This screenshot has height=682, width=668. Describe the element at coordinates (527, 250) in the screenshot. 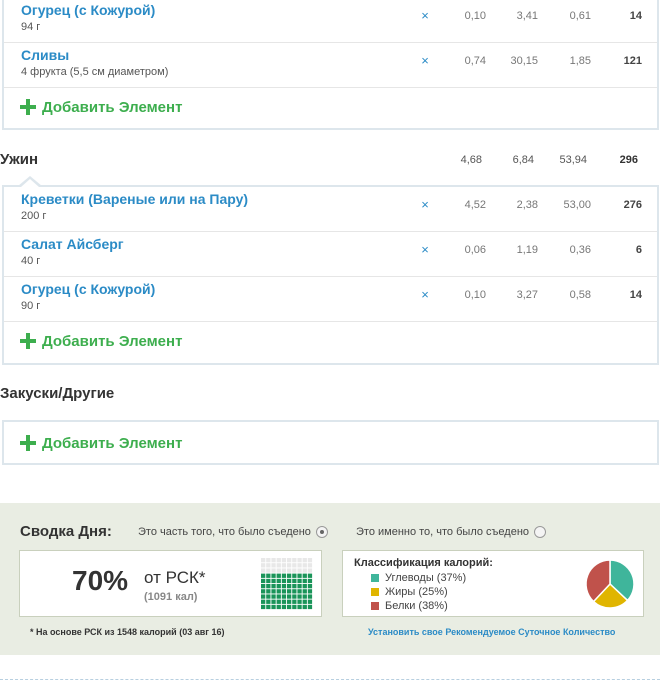

I see `fat-value: 1,19` at that location.